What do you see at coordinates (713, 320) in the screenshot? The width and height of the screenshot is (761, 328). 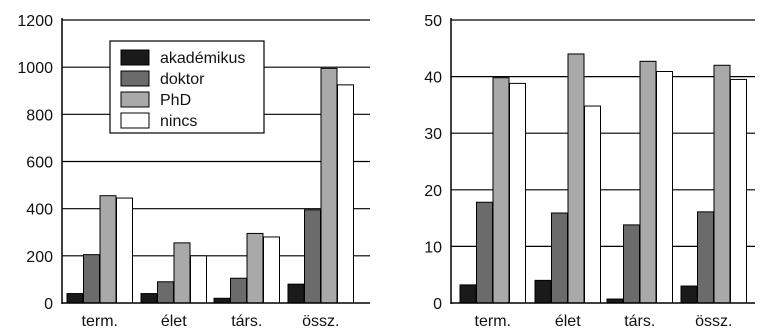 I see `right-xtick-label-ossz: össz.` at bounding box center [713, 320].